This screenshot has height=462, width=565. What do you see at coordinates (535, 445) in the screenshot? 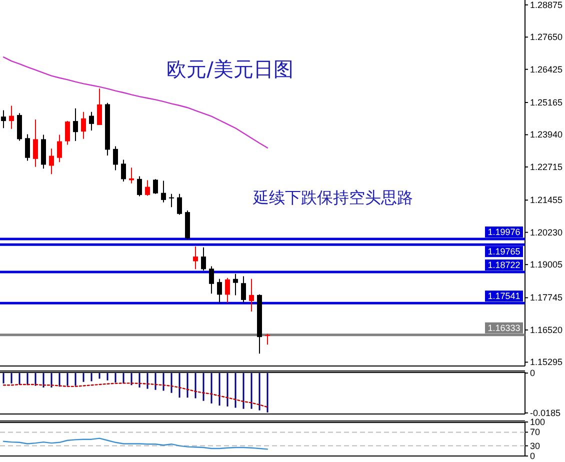
I see `y-tick-label: 30` at bounding box center [535, 445].